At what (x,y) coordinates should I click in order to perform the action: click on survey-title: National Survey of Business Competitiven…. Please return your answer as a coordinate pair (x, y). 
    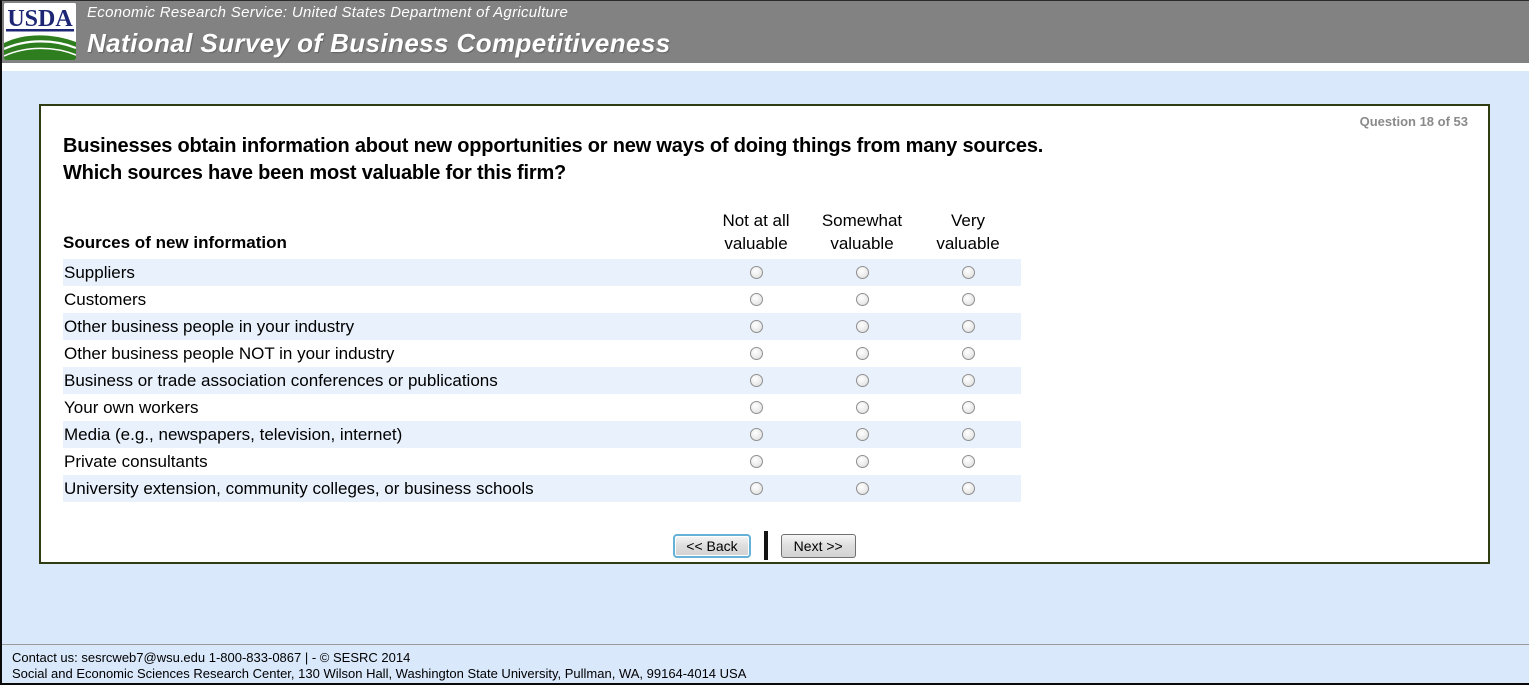
    Looking at the image, I should click on (379, 43).